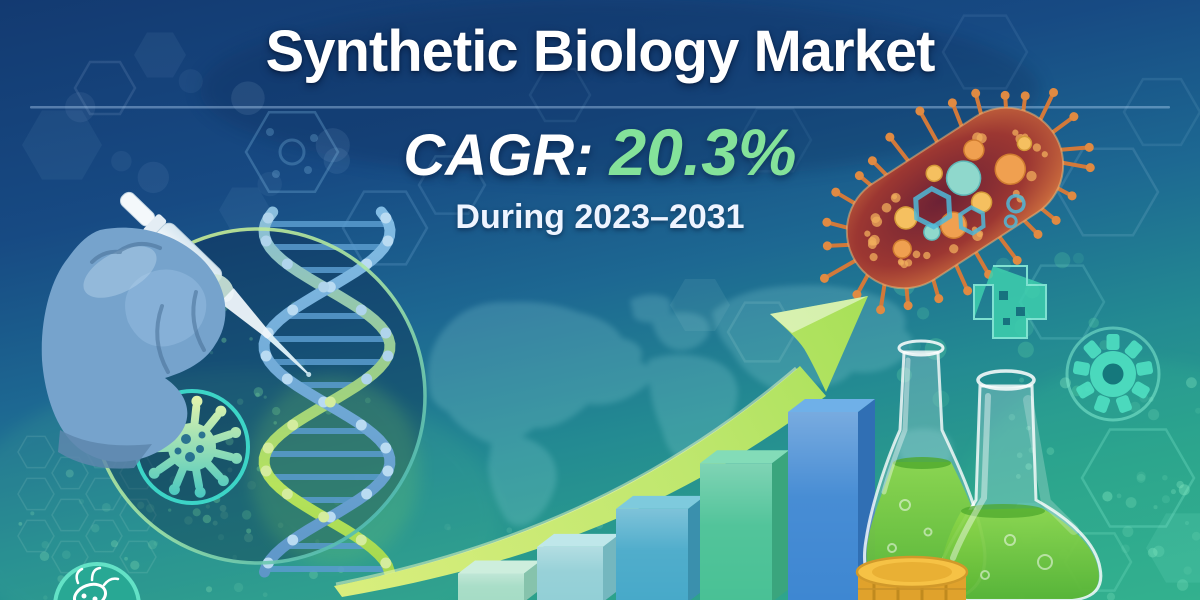 The height and width of the screenshot is (600, 1200). Describe the element at coordinates (600, 51) in the screenshot. I see `page-title: Synthetic Biology Market` at that location.